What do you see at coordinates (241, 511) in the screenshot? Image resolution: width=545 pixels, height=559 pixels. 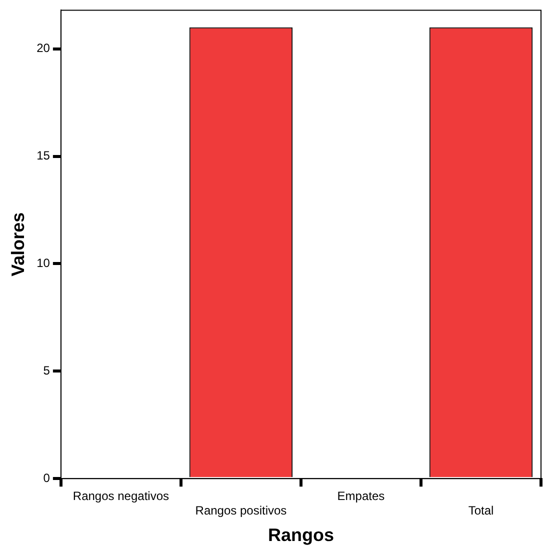 I see `x-tick-label: Rangos positivos` at bounding box center [241, 511].